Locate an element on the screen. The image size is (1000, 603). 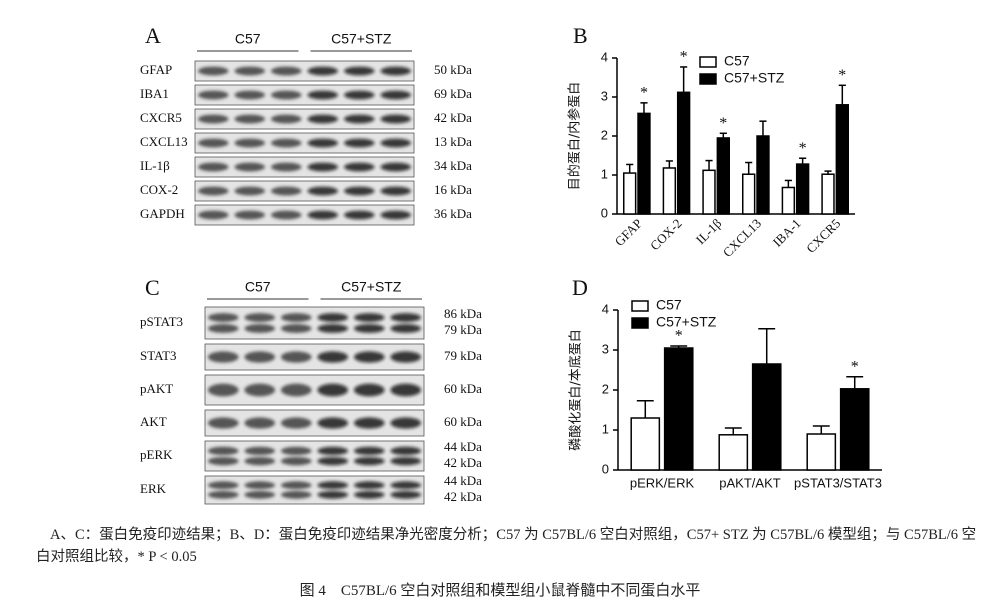
legend-swatch is located at coordinates (640, 323).